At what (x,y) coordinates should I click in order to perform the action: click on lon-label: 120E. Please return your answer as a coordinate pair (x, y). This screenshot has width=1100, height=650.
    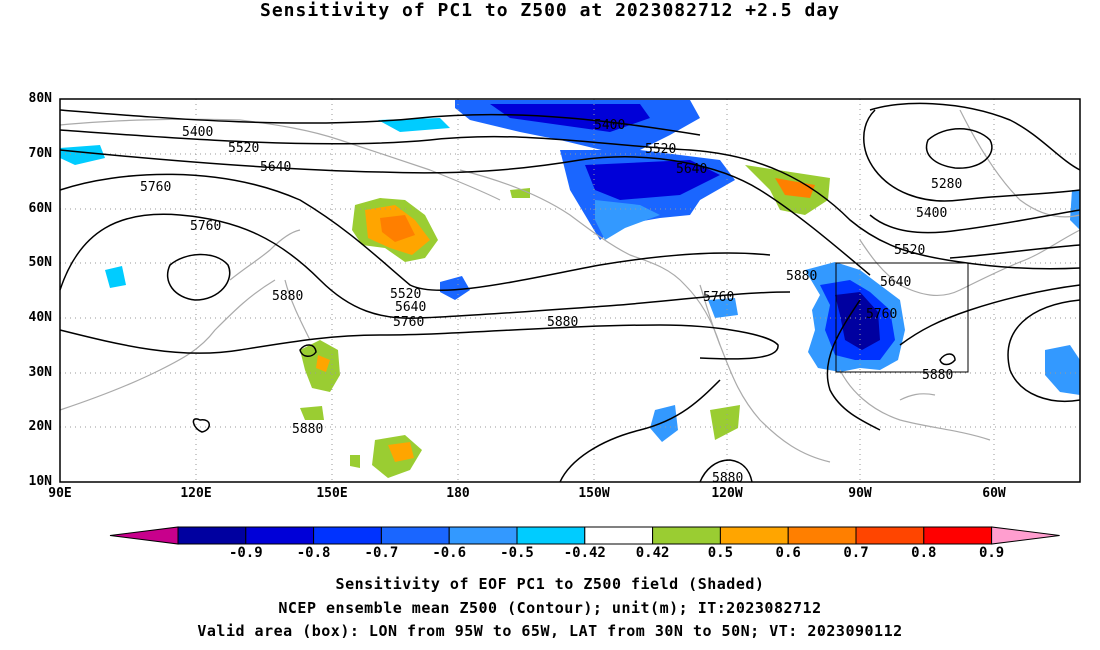
    Looking at the image, I should click on (196, 493).